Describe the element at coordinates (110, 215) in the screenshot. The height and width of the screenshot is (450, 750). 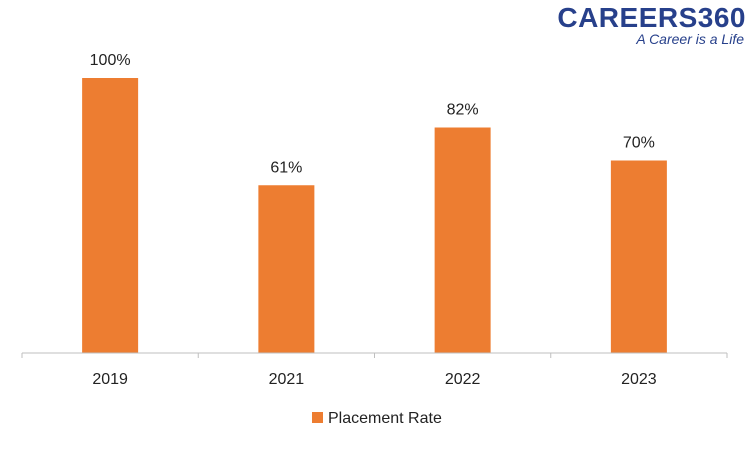
I see `bar-2019` at that location.